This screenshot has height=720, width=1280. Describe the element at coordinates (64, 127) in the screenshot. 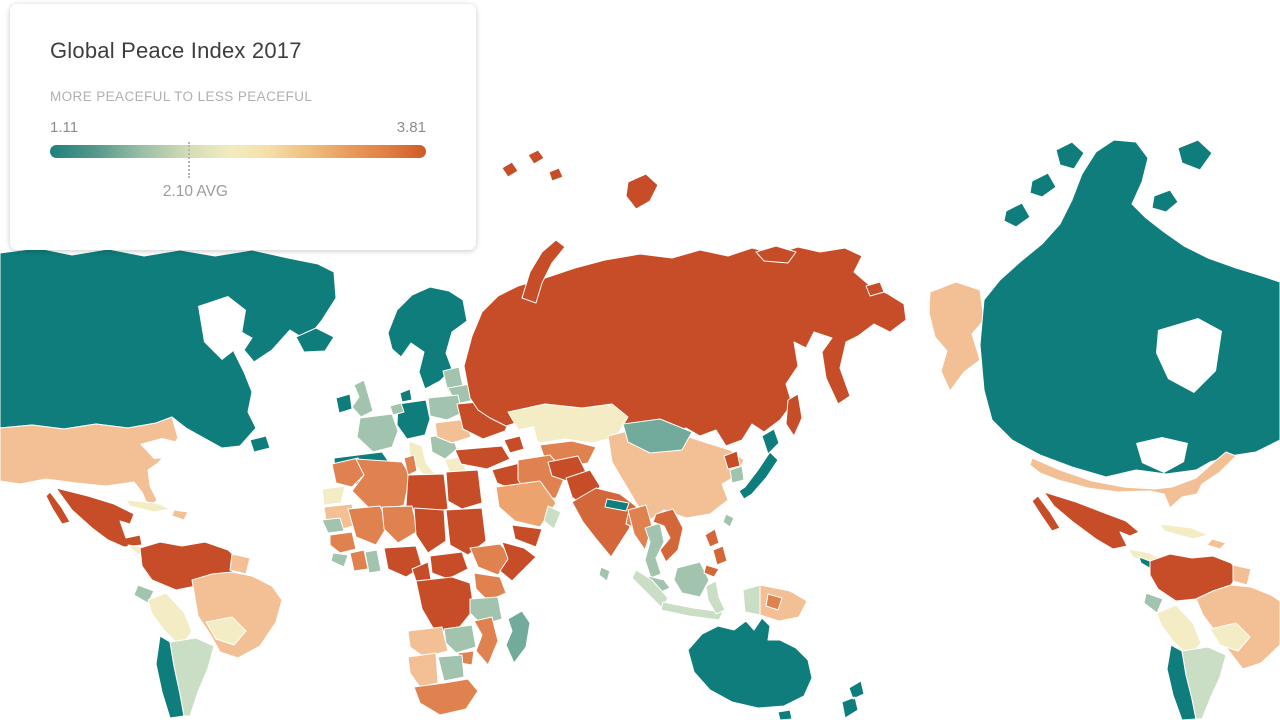

I see `legend-min-label: 1.11` at that location.